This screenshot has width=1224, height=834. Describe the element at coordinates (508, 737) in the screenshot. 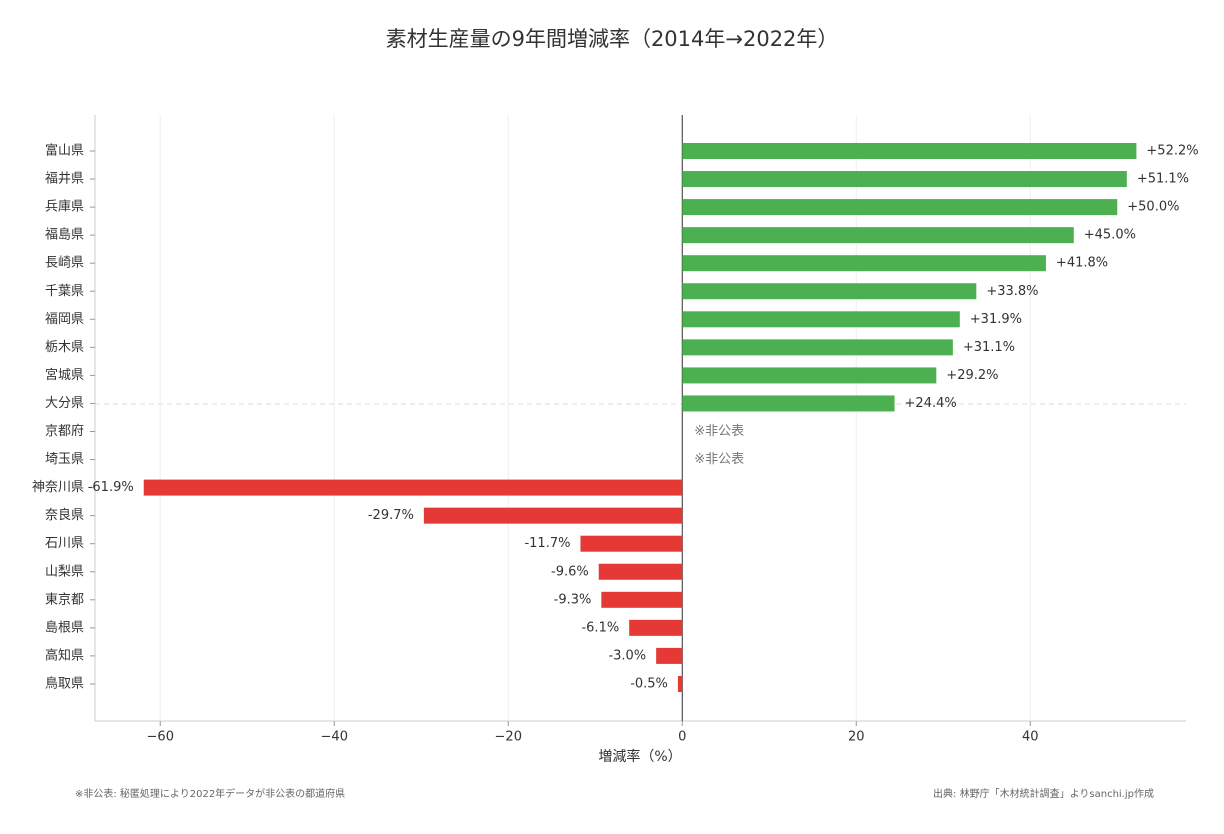

I see `x-tick-label: −20` at that location.